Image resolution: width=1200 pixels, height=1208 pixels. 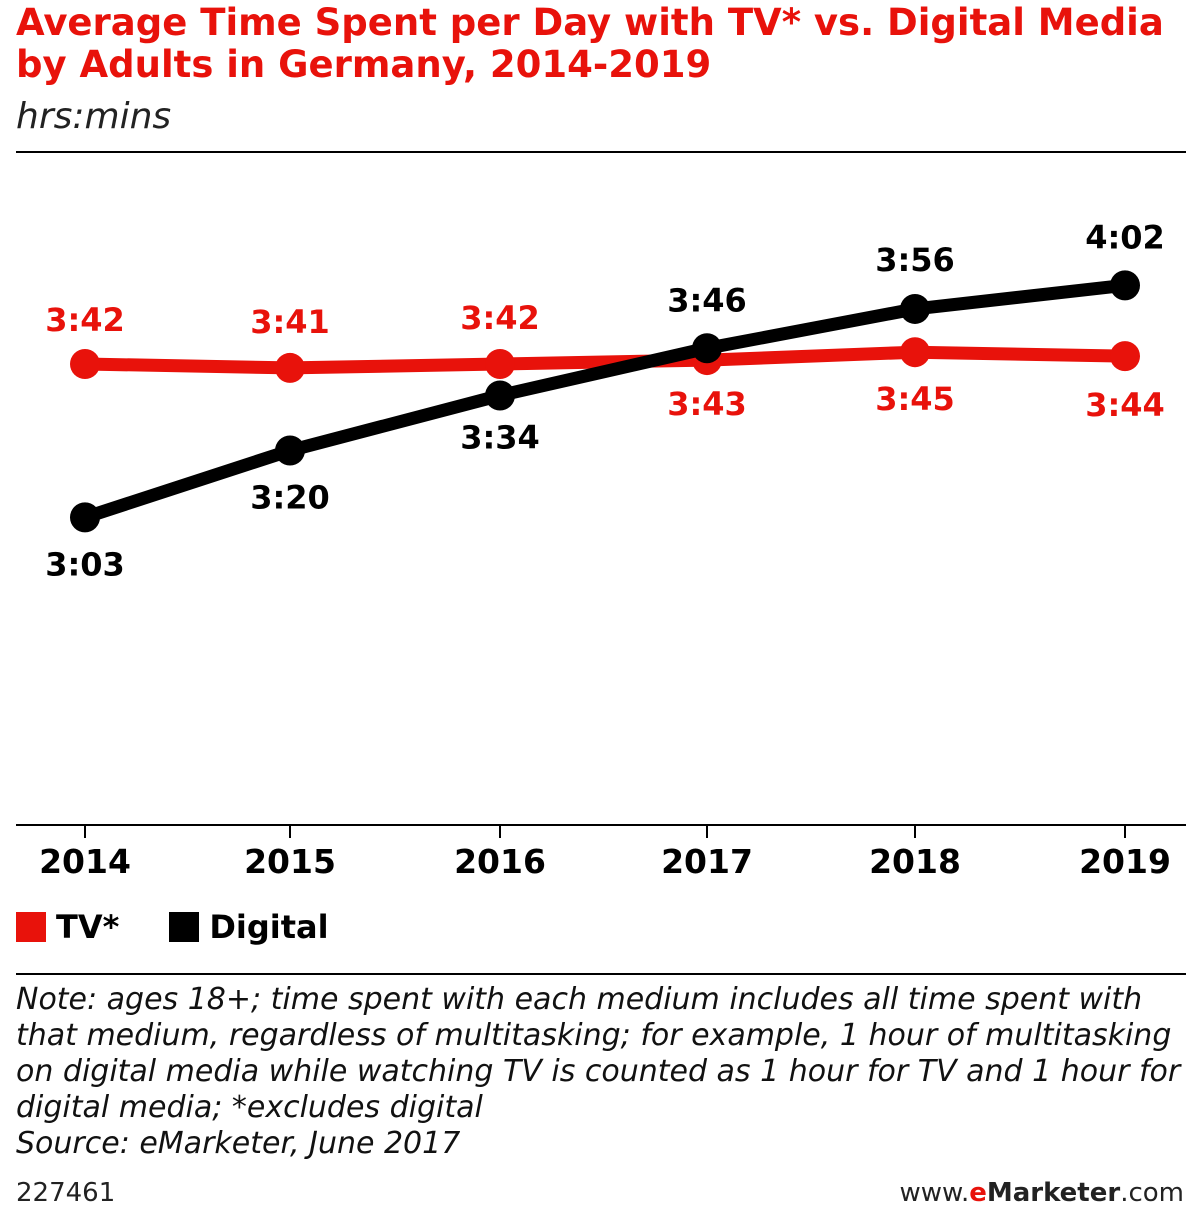 What do you see at coordinates (978, 1193) in the screenshot?
I see `brand-e: e` at bounding box center [978, 1193].